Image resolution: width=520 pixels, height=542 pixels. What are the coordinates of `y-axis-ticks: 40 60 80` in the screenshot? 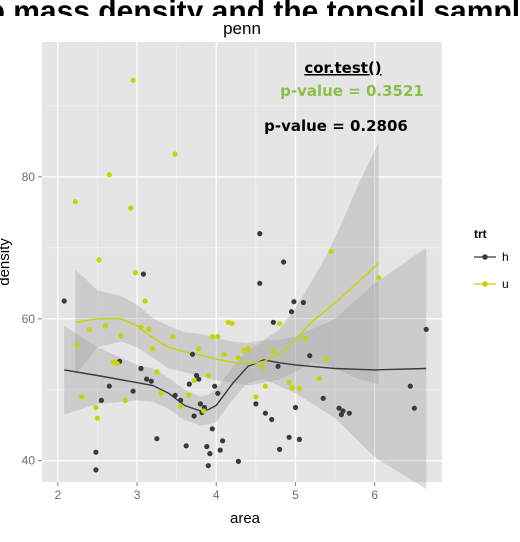 It's located at (32, 319).